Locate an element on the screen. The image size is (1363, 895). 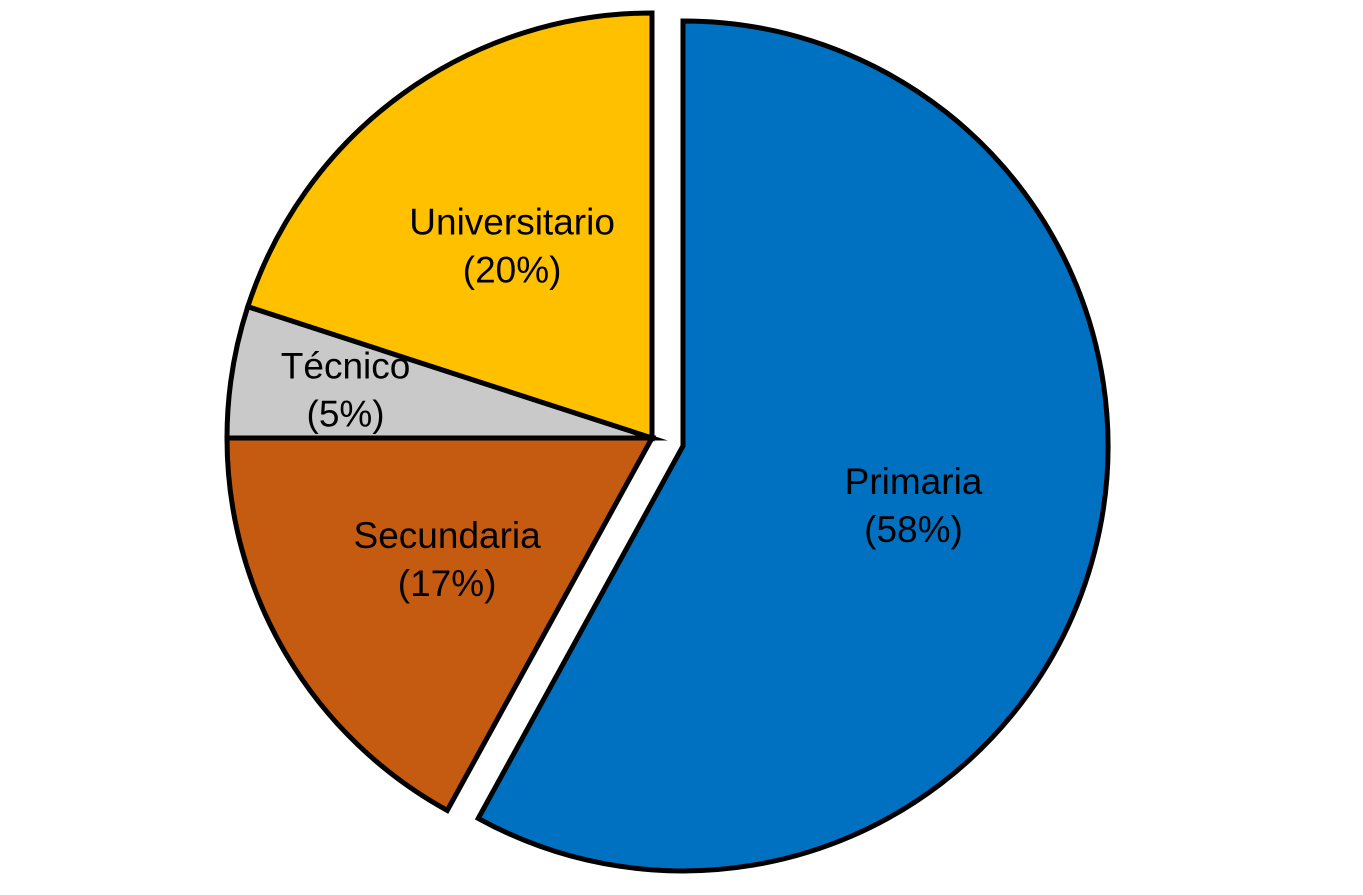
slice-secundaria-label: Secundaria is located at coordinates (448, 535).